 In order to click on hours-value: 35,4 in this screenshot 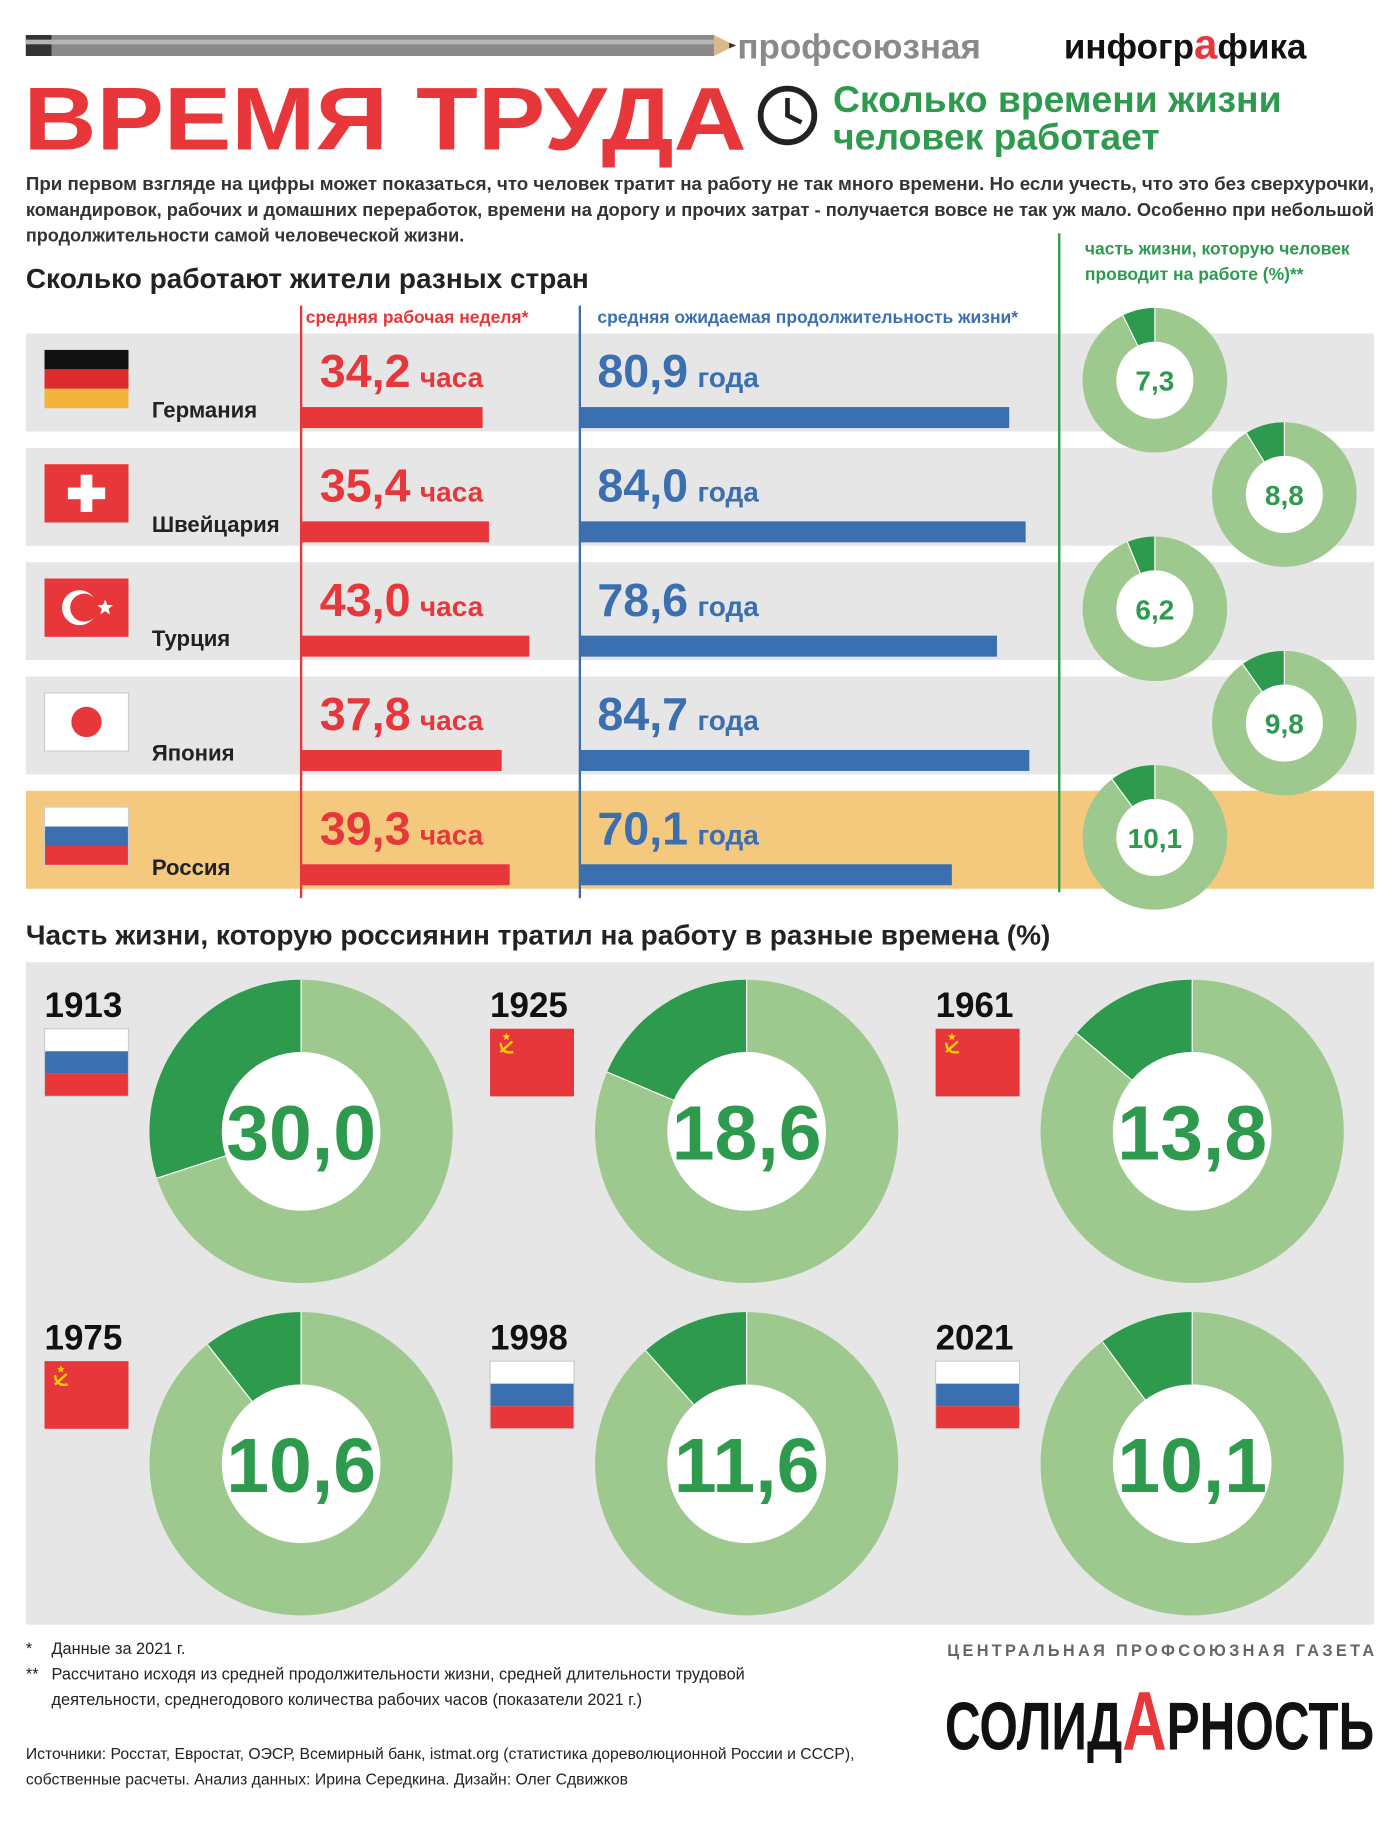, I will do `click(365, 486)`.